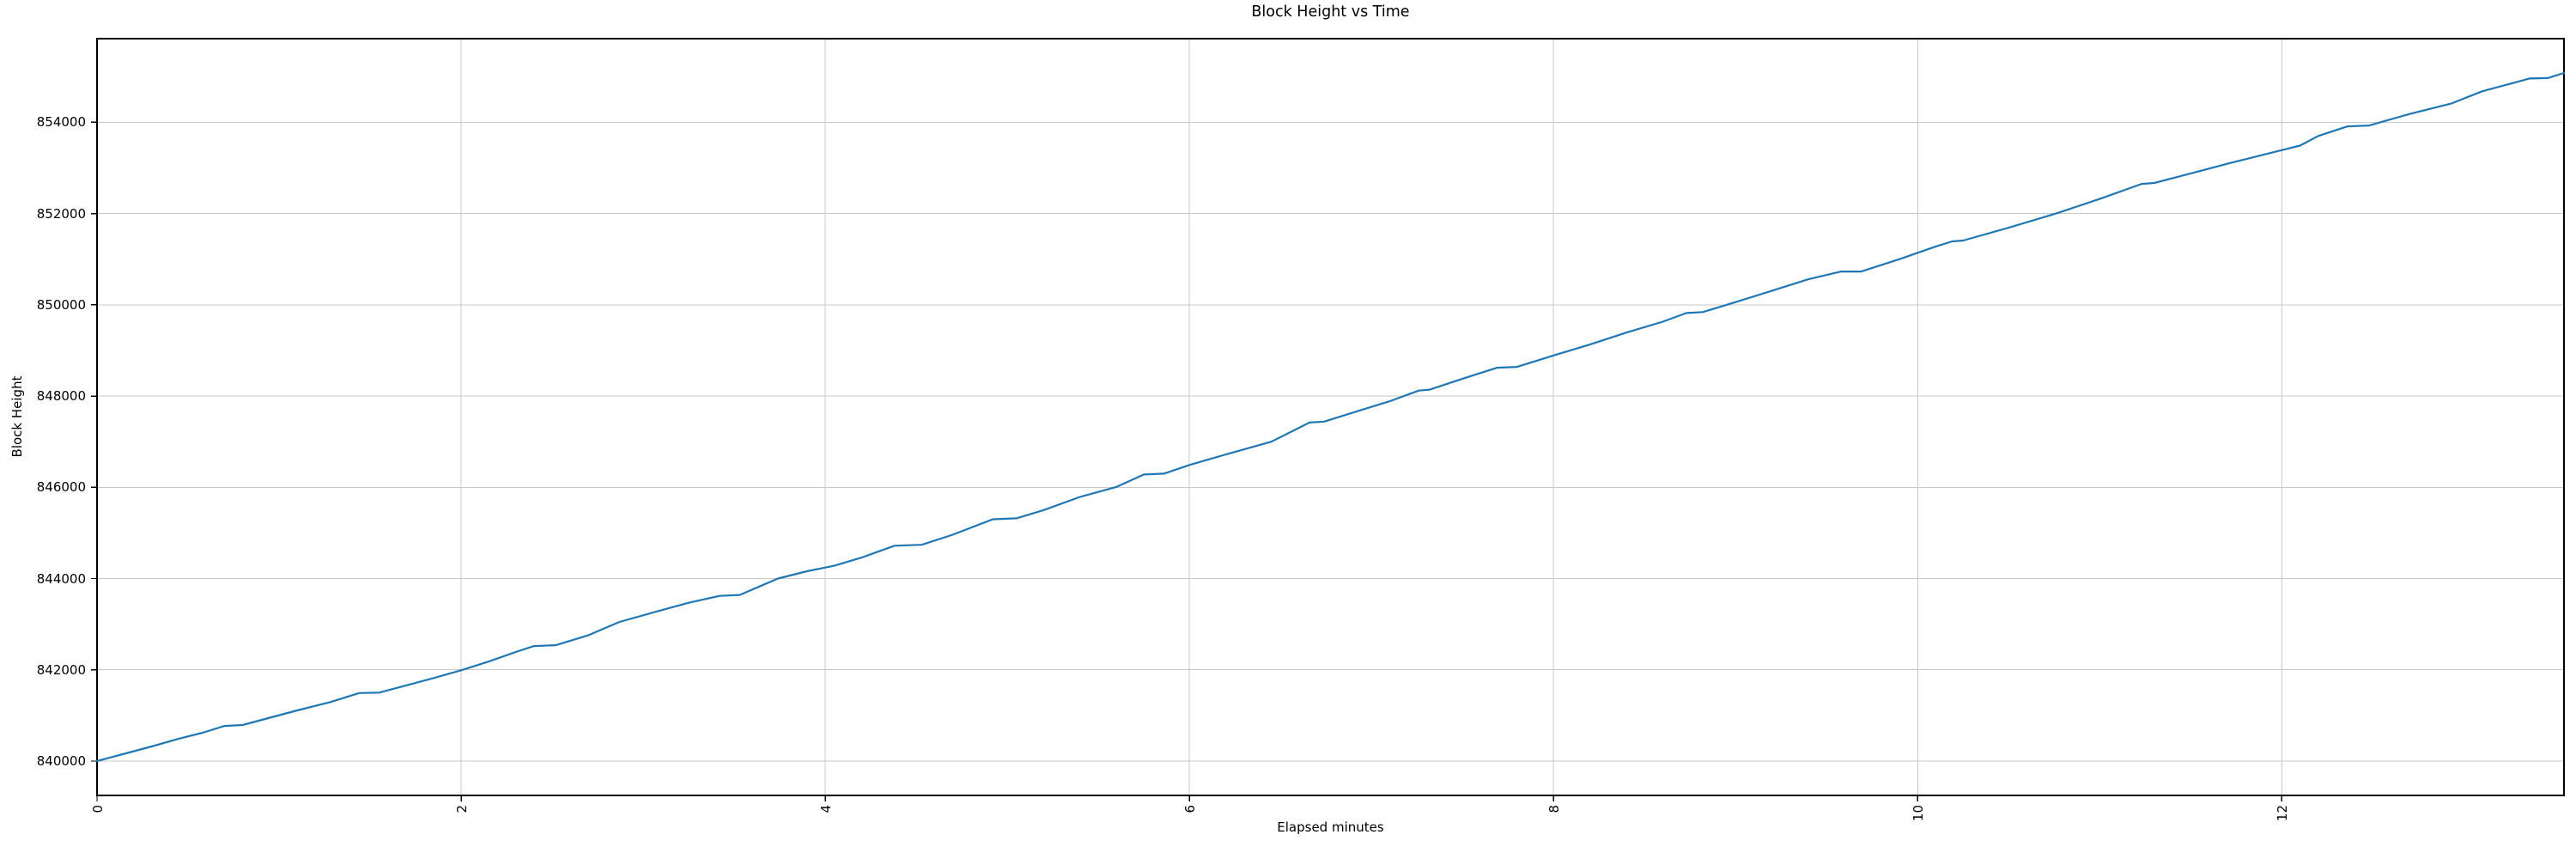  I want to click on x-tick-label: 8, so click(1554, 809).